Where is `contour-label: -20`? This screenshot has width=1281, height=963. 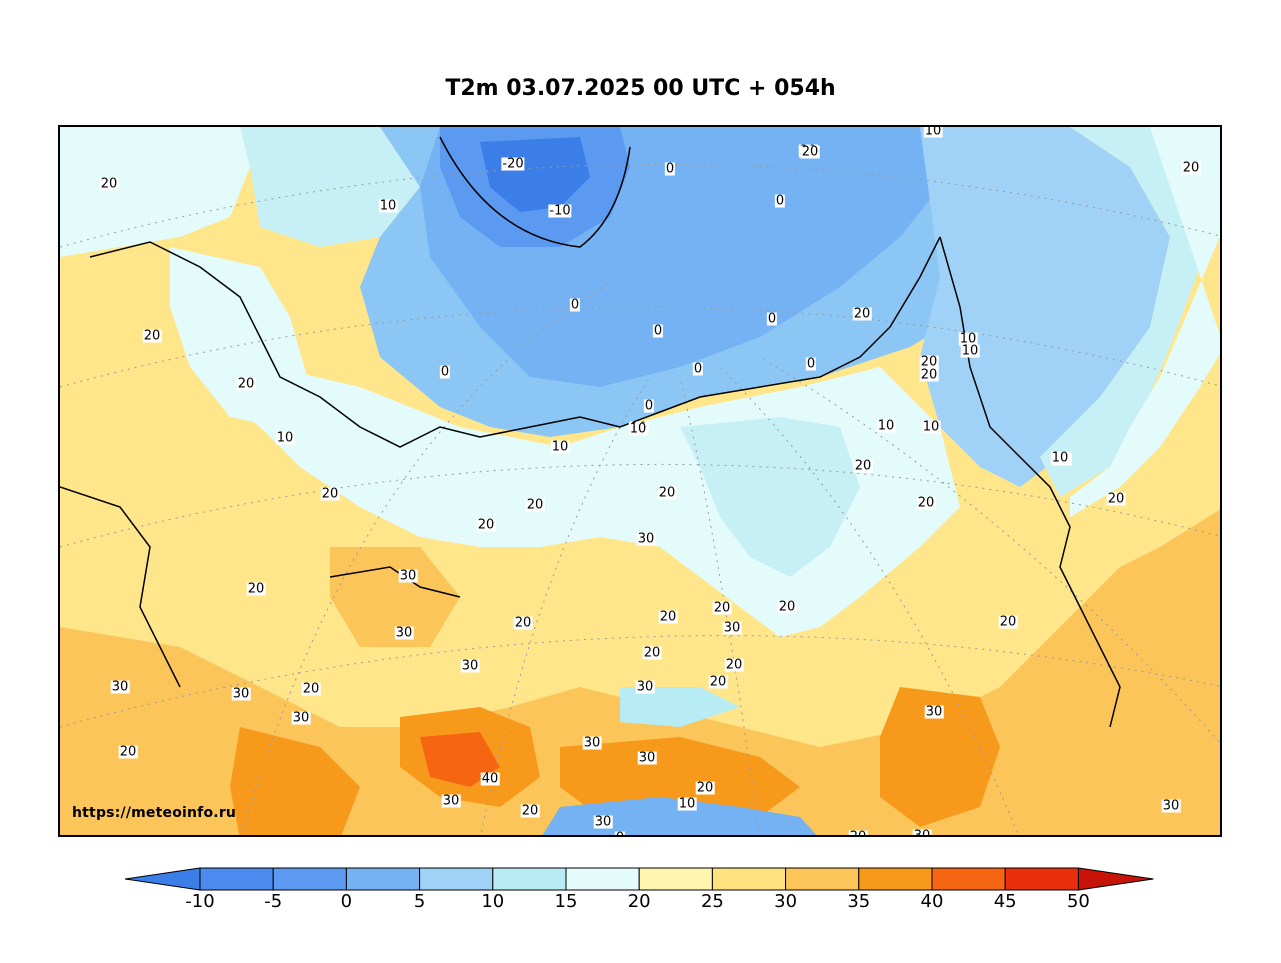
contour-label: -20 is located at coordinates (513, 164).